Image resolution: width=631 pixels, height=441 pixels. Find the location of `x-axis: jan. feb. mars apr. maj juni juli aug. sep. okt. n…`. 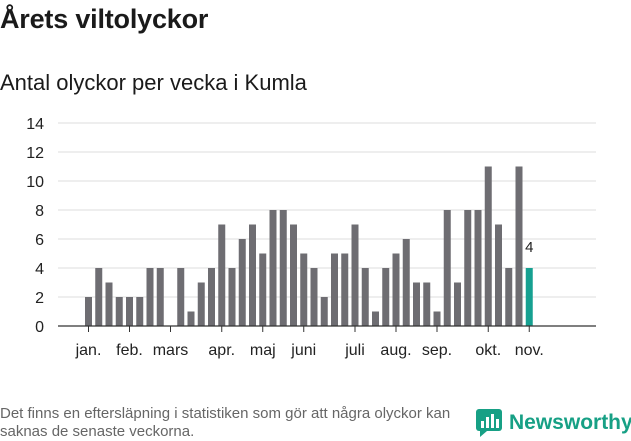

x-axis: jan. feb. mars apr. maj juni juli aug. sep. okt. n… is located at coordinates (327, 342).